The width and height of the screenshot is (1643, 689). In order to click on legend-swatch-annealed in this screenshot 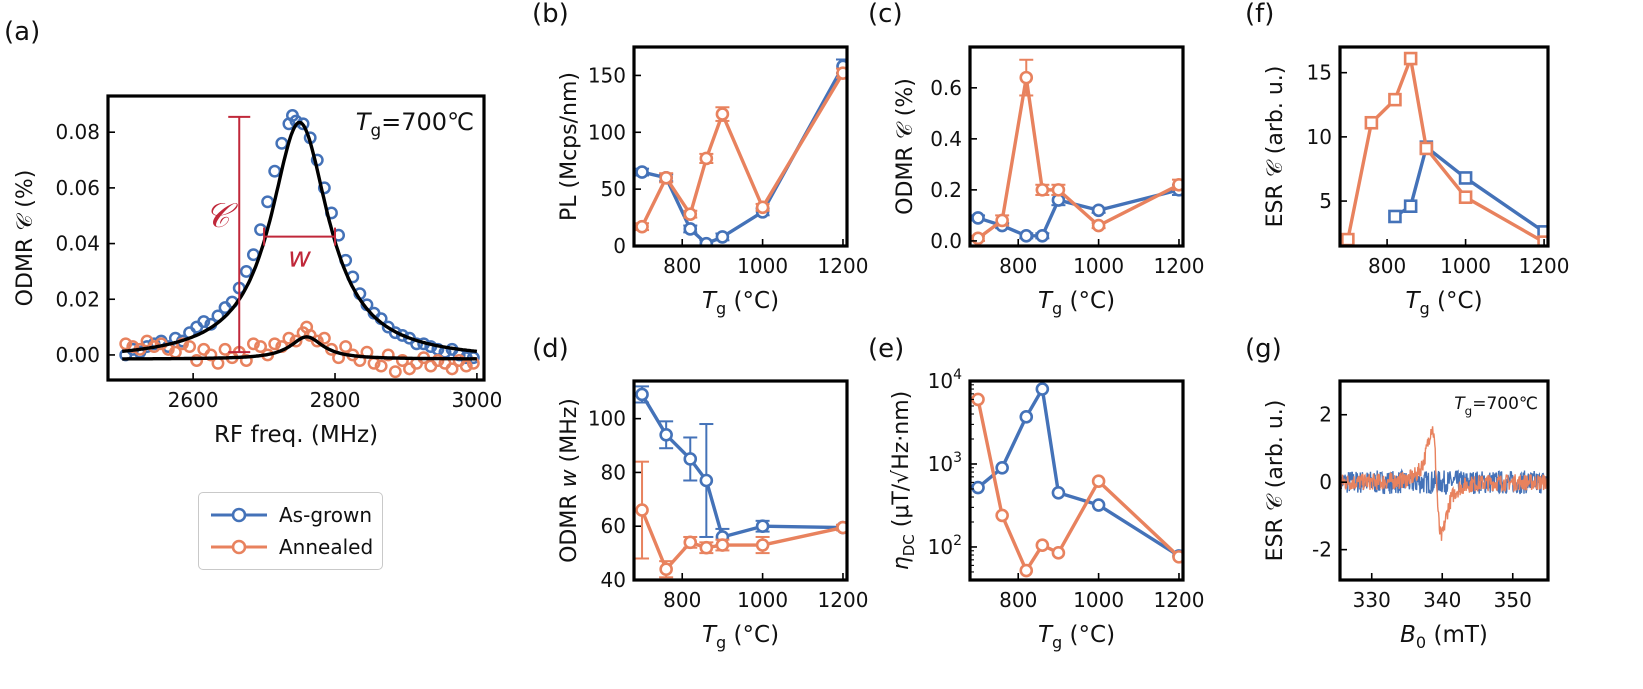, I will do `click(239, 547)`.